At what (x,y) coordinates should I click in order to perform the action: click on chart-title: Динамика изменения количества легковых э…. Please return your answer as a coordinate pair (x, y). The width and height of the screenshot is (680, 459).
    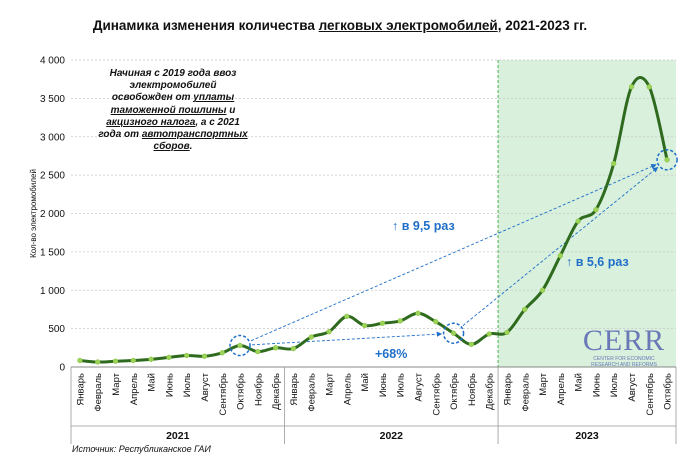
    Looking at the image, I should click on (340, 25).